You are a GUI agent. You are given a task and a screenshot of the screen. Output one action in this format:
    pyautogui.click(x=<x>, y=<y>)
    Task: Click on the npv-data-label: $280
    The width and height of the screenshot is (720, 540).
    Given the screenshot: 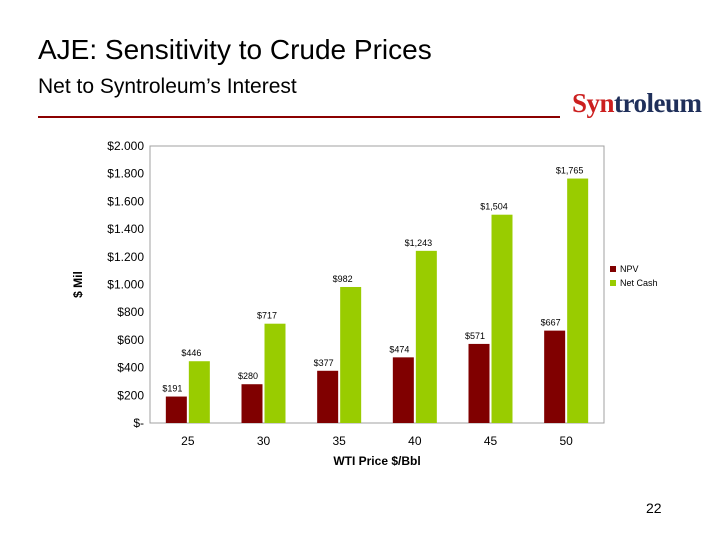 What is the action you would take?
    pyautogui.click(x=248, y=376)
    